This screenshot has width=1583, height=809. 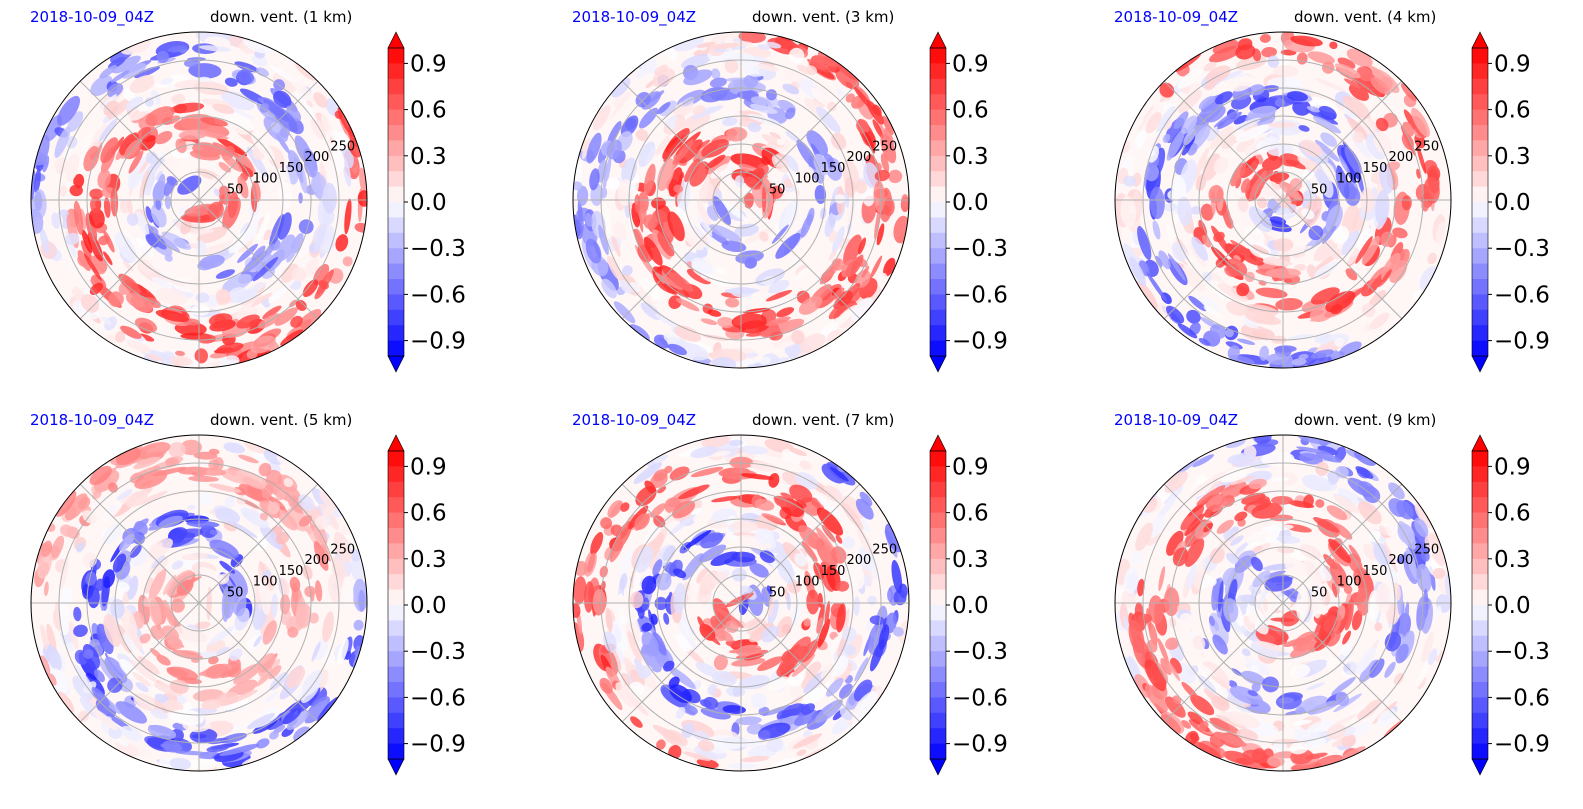 What do you see at coordinates (1512, 514) in the screenshot?
I see `colorbar-tick-label: 0.6` at bounding box center [1512, 514].